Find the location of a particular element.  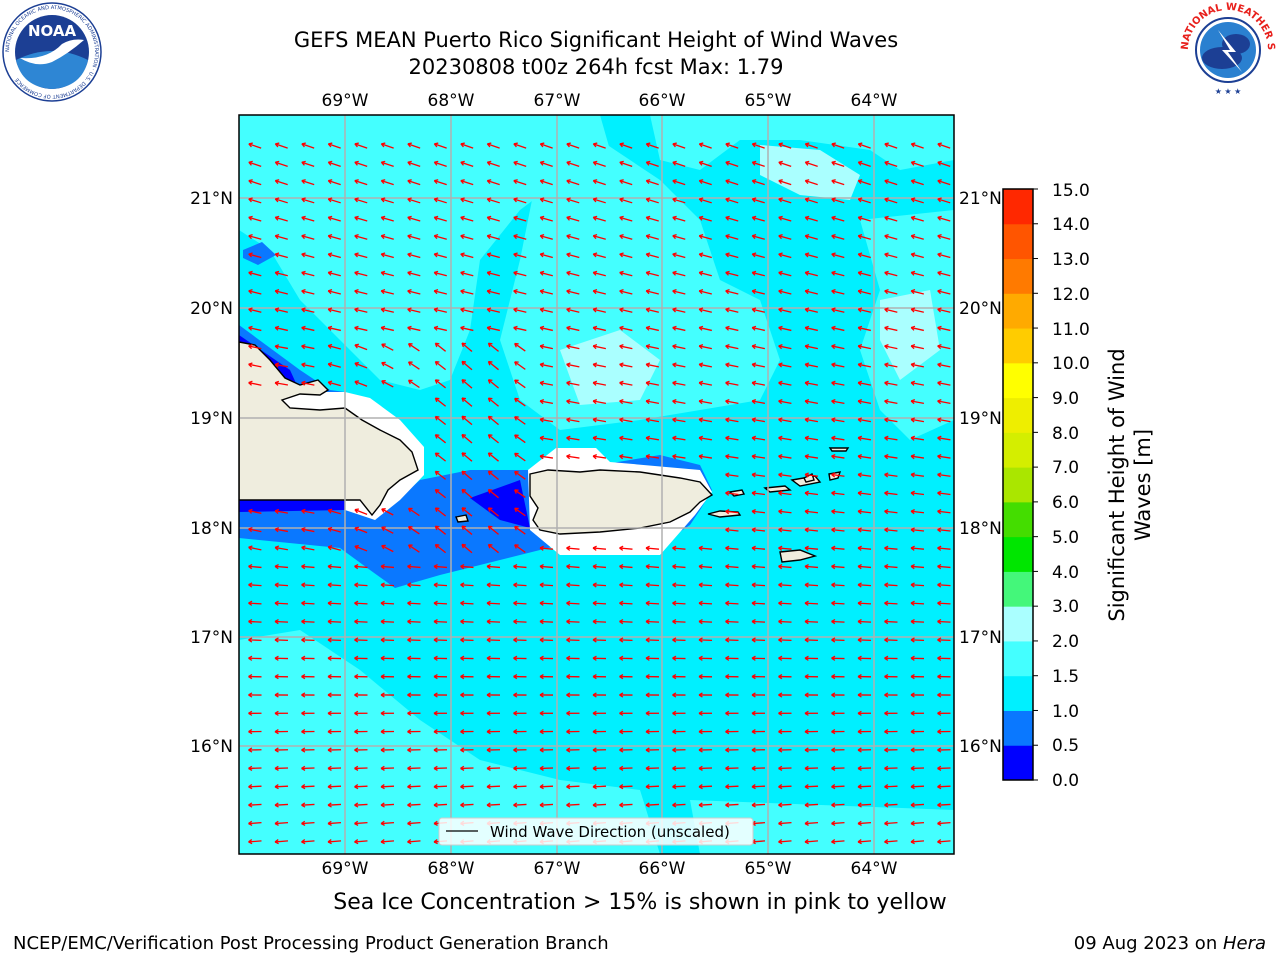

colorbar-segment is located at coordinates (1018, 763).